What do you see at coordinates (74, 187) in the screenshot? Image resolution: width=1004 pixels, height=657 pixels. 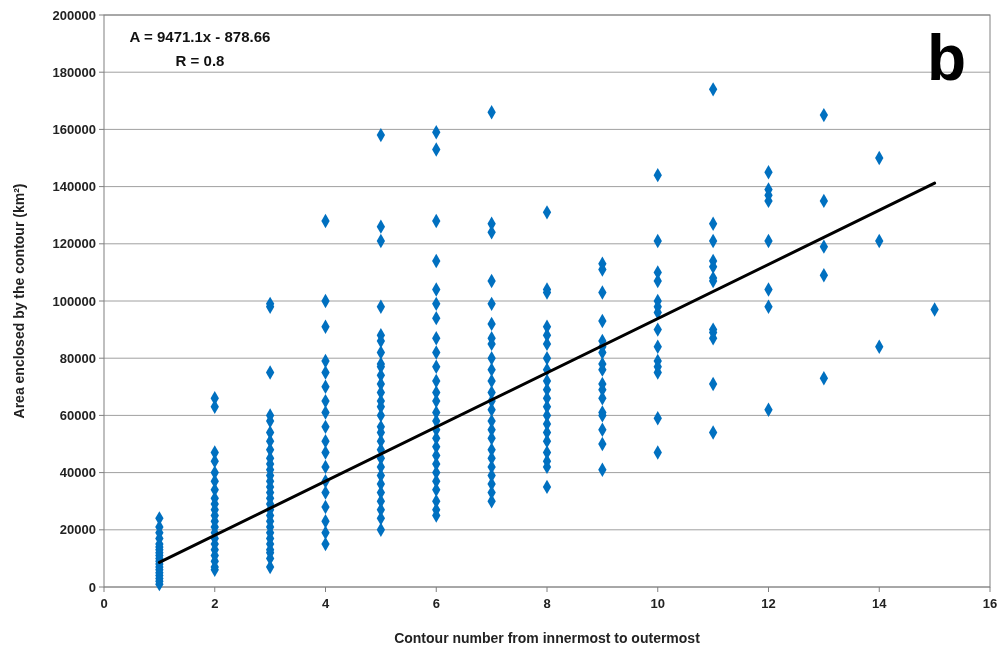 I see `y-tick-label: 140000` at bounding box center [74, 187].